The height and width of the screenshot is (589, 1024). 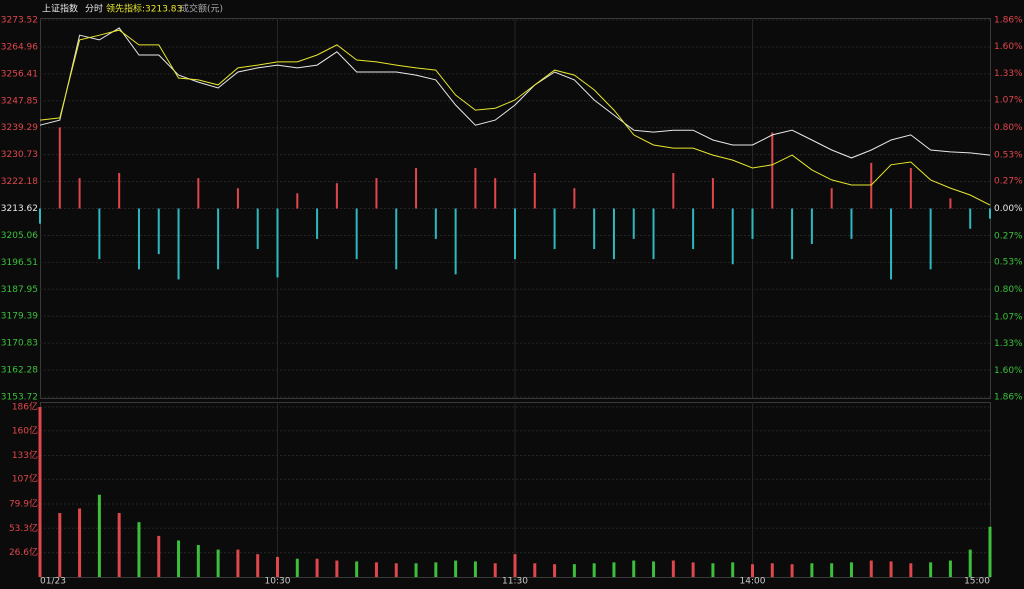 I want to click on y-tick-label: 3187.95, so click(x=19, y=290).